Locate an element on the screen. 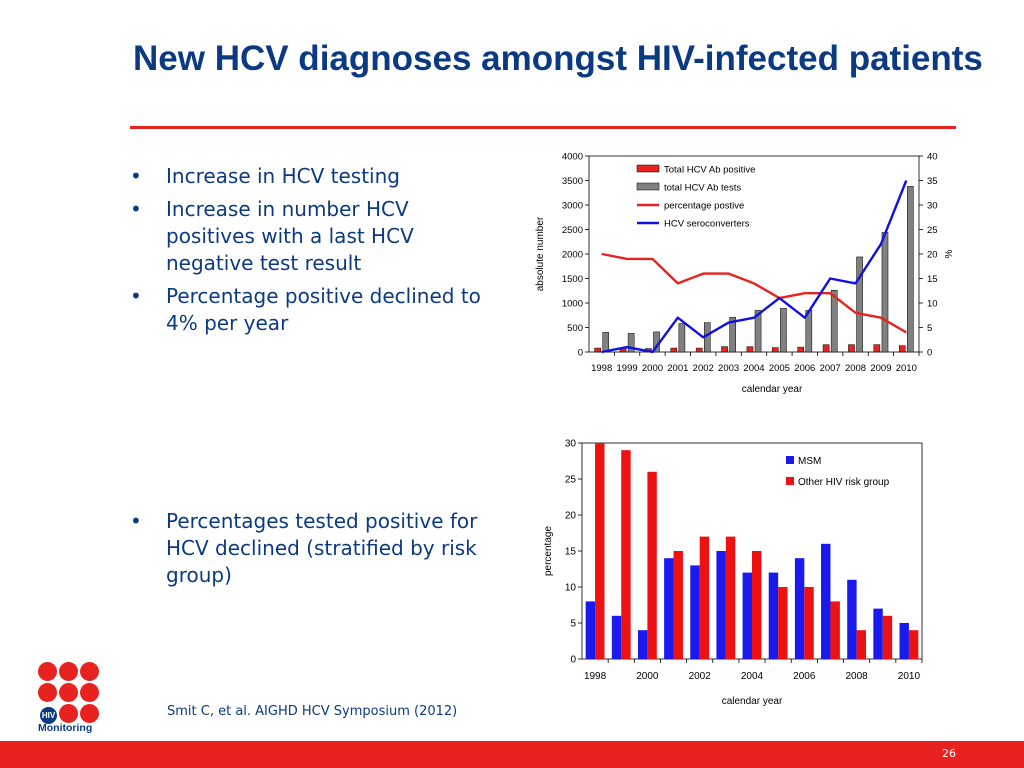 This screenshot has width=1024, height=768. y2-tick-label: 10 is located at coordinates (932, 304).